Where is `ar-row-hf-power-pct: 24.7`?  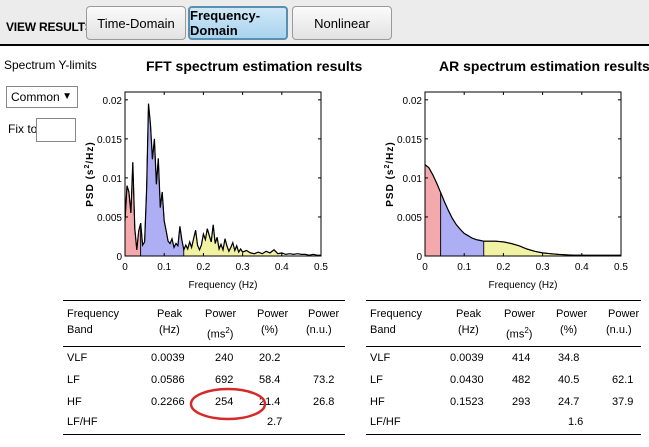
ar-row-hf-power-pct: 24.7 is located at coordinates (569, 402).